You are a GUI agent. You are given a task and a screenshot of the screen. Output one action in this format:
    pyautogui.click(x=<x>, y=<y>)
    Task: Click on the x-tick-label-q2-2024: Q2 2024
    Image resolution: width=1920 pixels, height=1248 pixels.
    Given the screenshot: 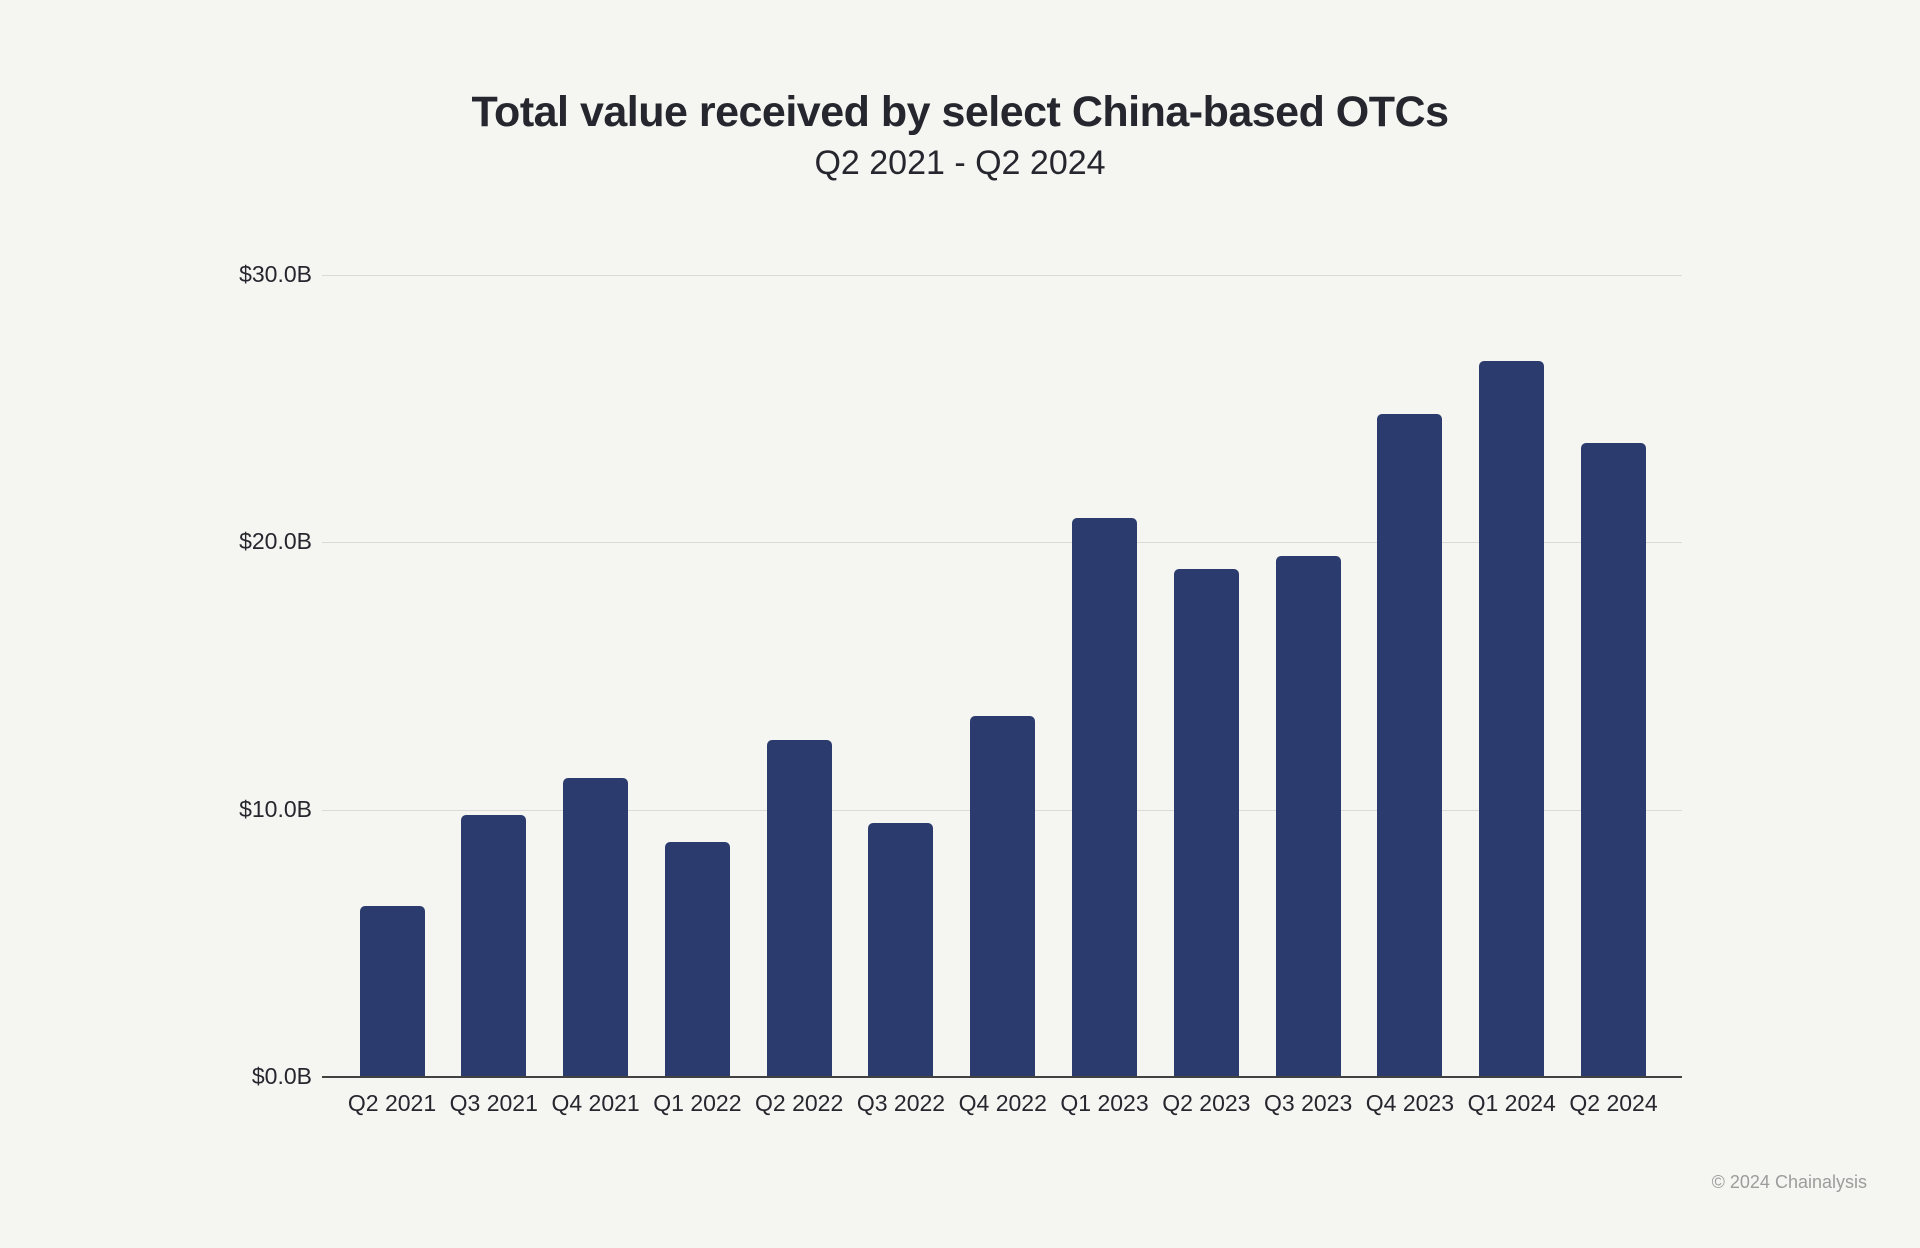 What is the action you would take?
    pyautogui.click(x=1613, y=1103)
    